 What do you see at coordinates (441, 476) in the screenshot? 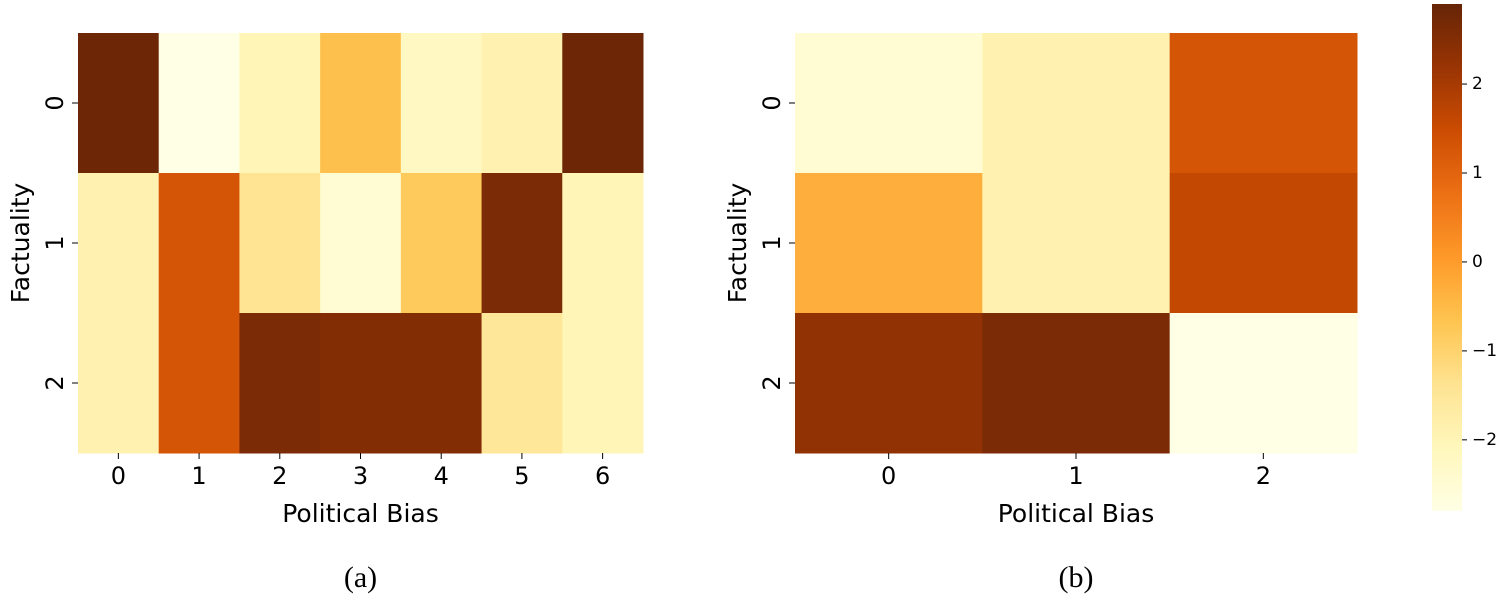
I see `x-tick-label: 4` at bounding box center [441, 476].